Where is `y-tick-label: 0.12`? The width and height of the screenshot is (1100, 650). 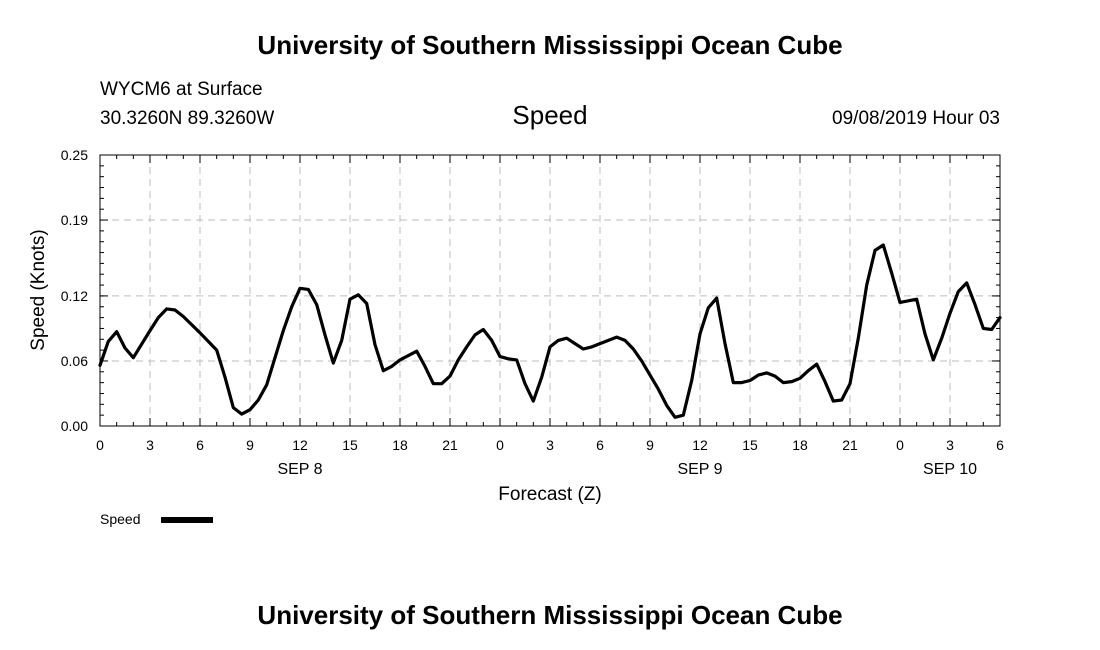 y-tick-label: 0.12 is located at coordinates (74, 296).